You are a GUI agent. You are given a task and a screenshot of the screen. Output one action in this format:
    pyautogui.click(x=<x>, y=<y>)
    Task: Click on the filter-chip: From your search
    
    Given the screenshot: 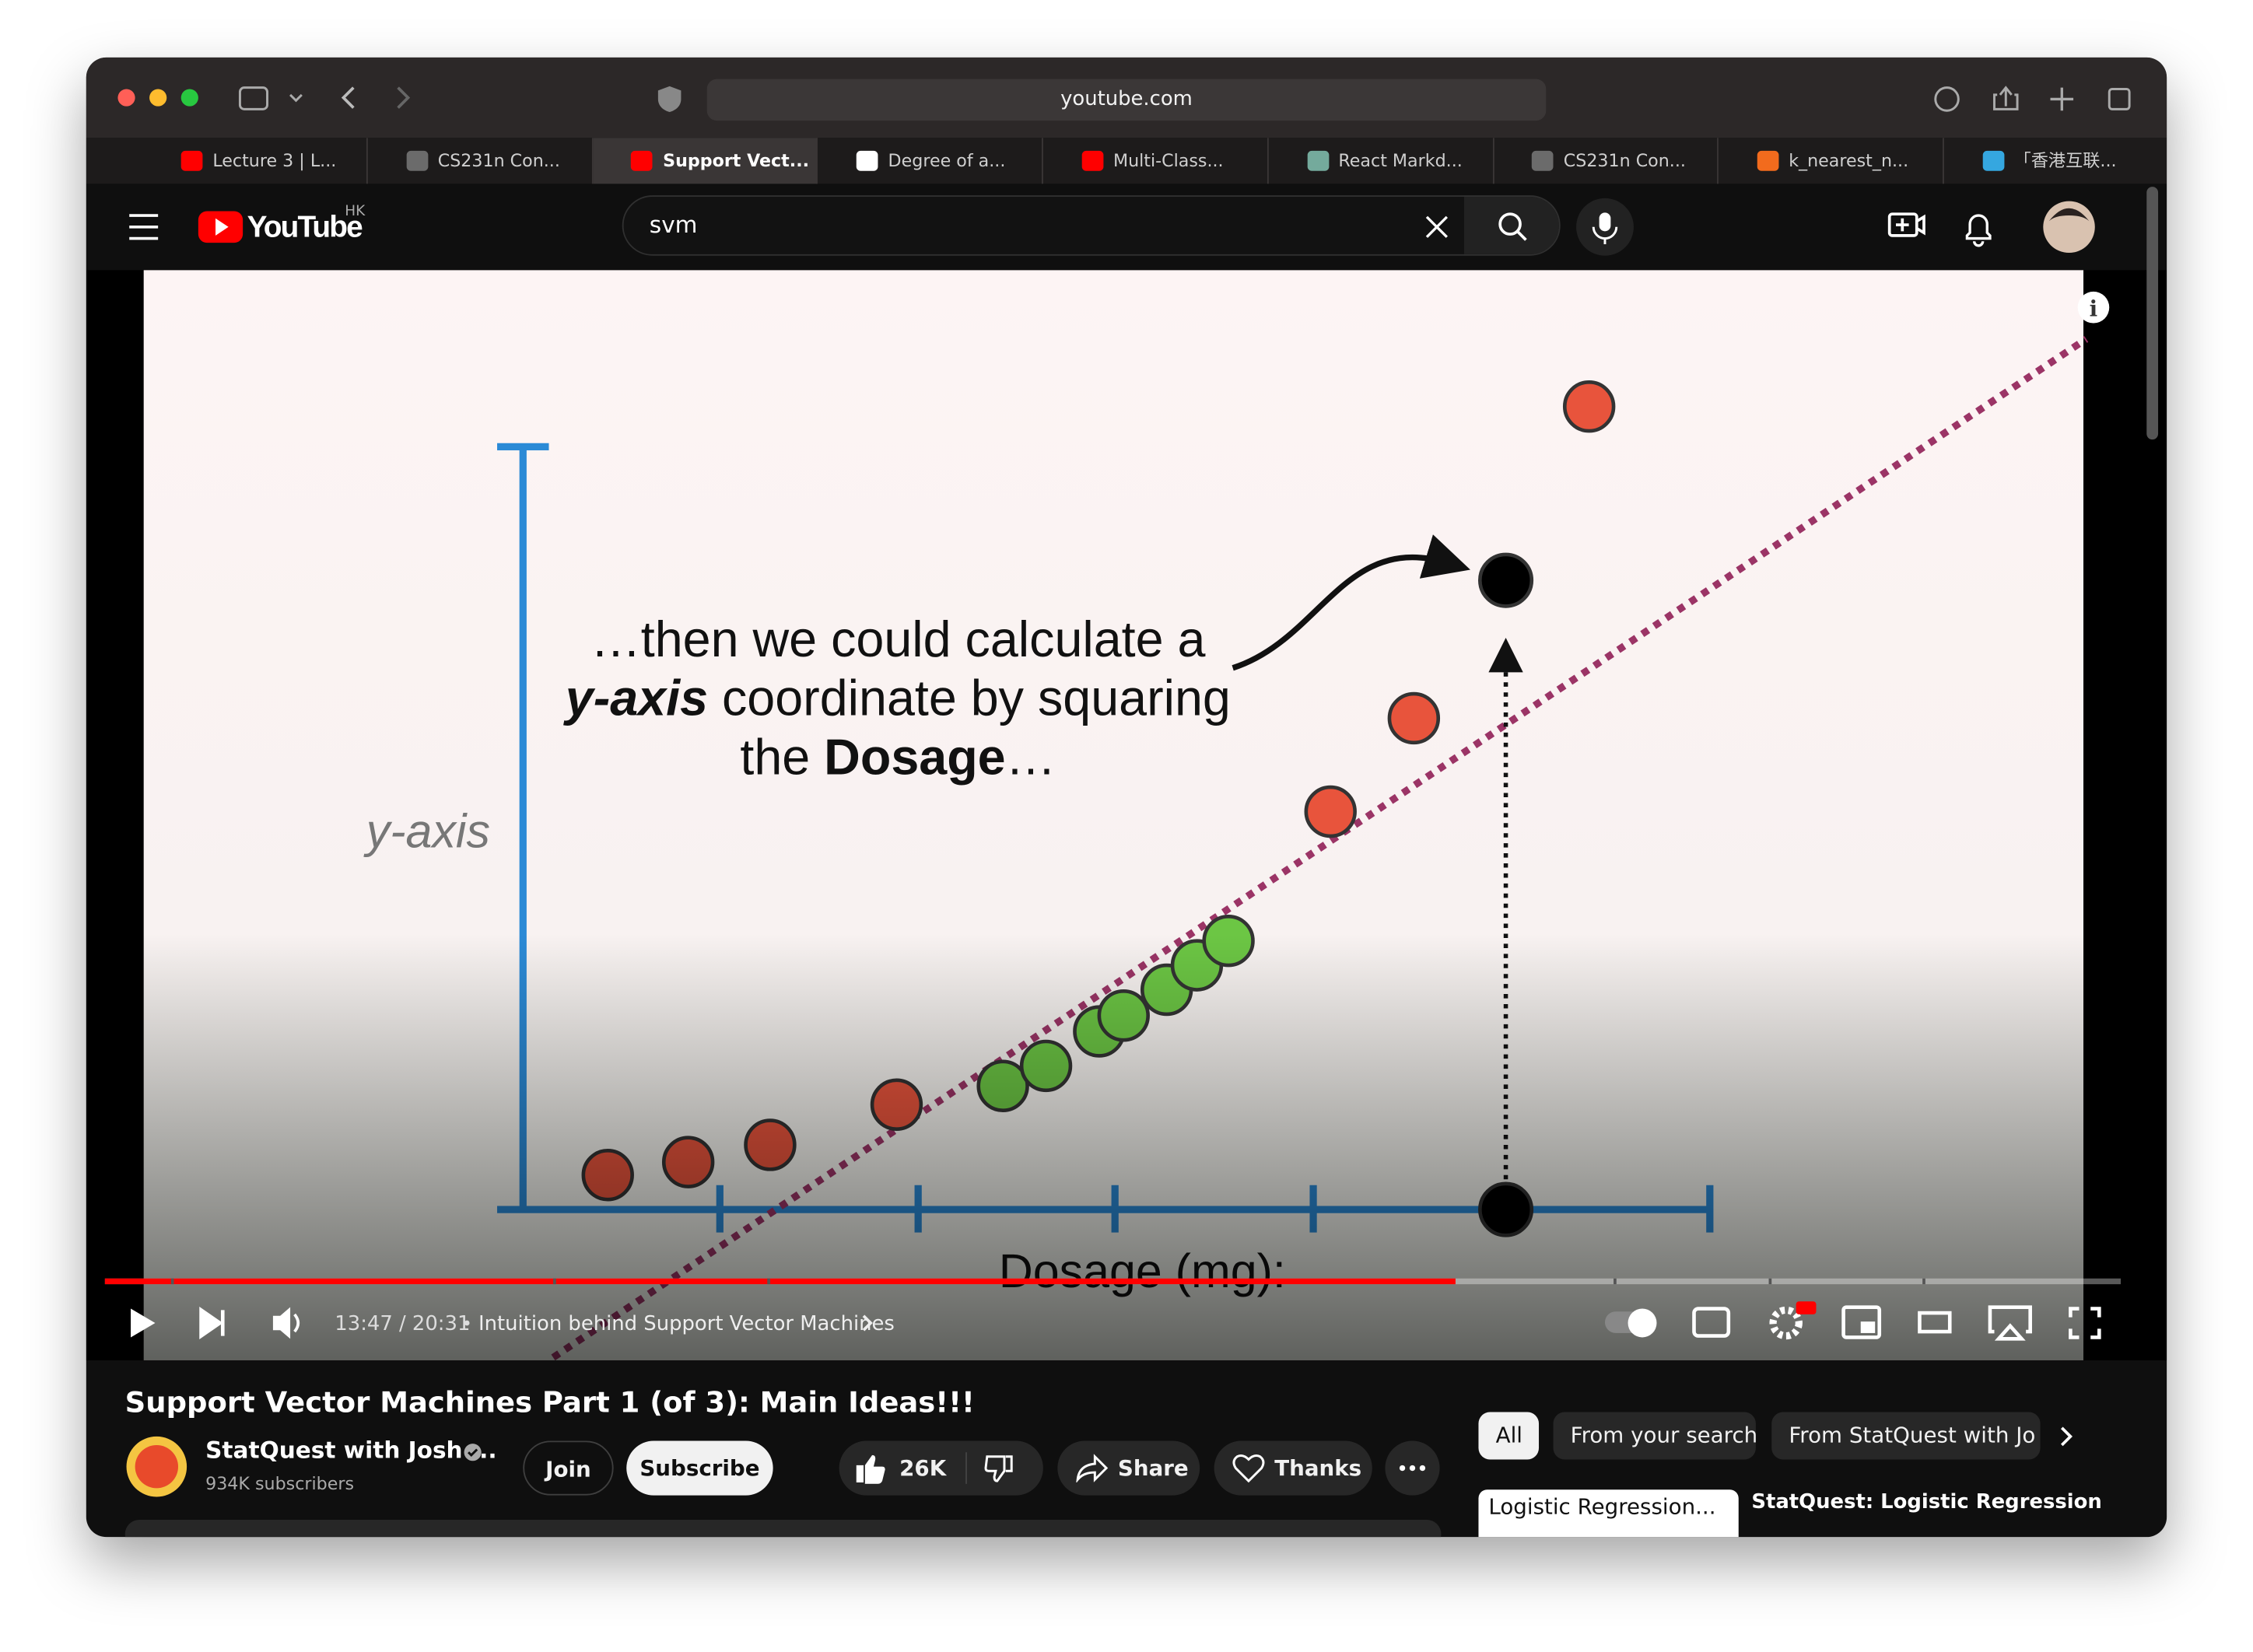 What is the action you would take?
    pyautogui.click(x=1654, y=1436)
    